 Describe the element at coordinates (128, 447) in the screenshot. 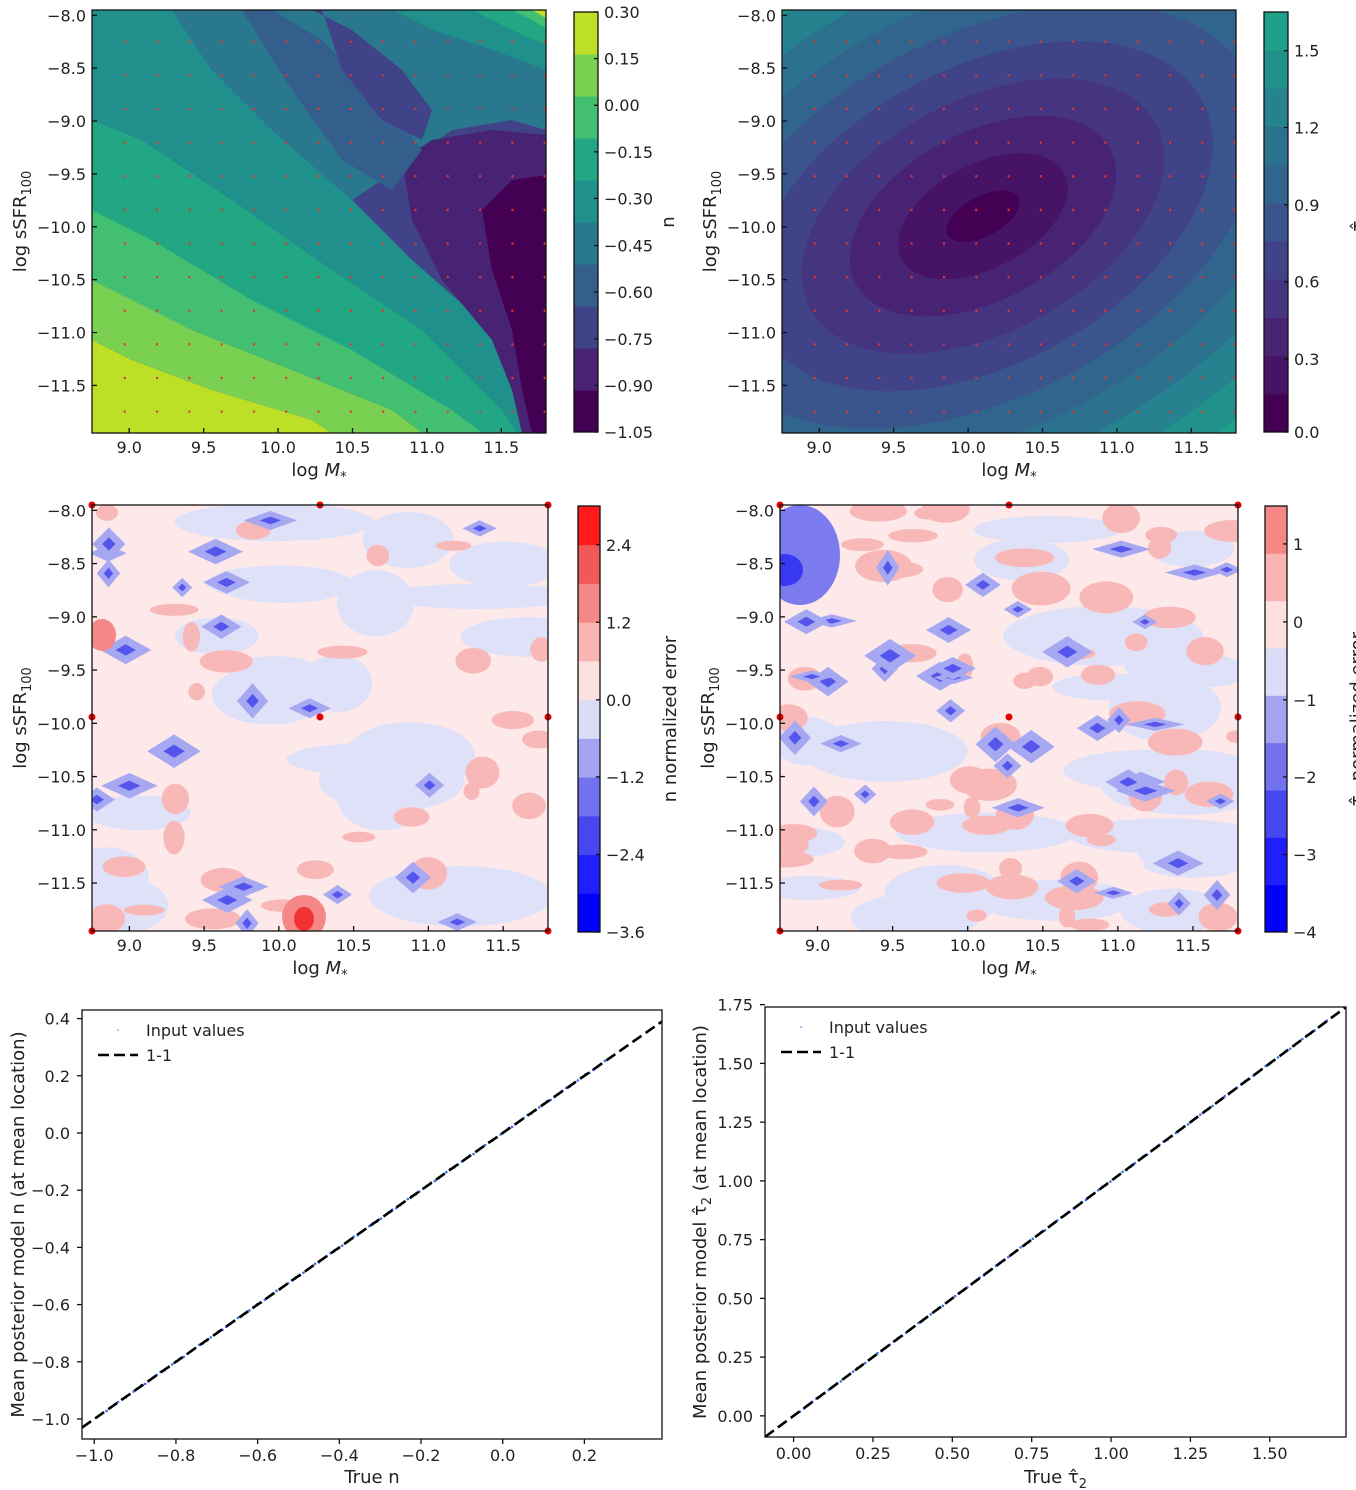

I see `x-tick-label: 9.0` at that location.